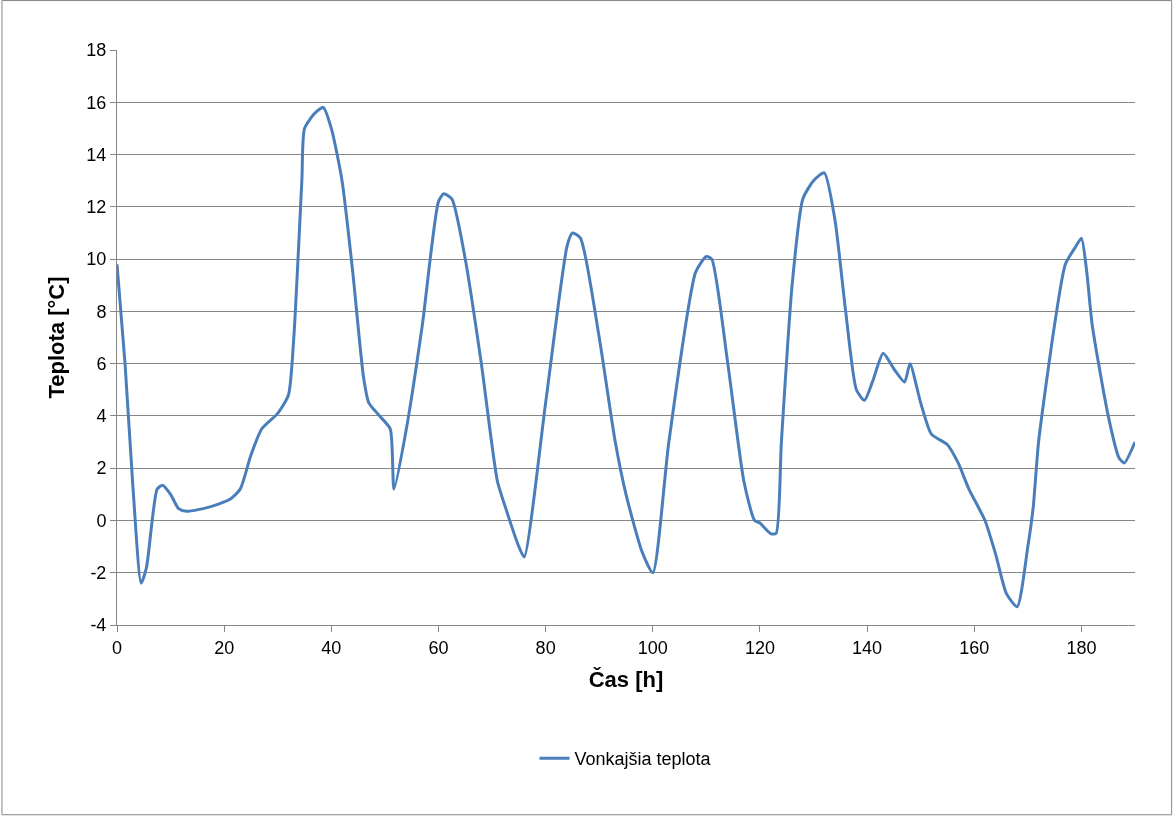  Describe the element at coordinates (98, 573) in the screenshot. I see `y-tick-label: -2` at that location.